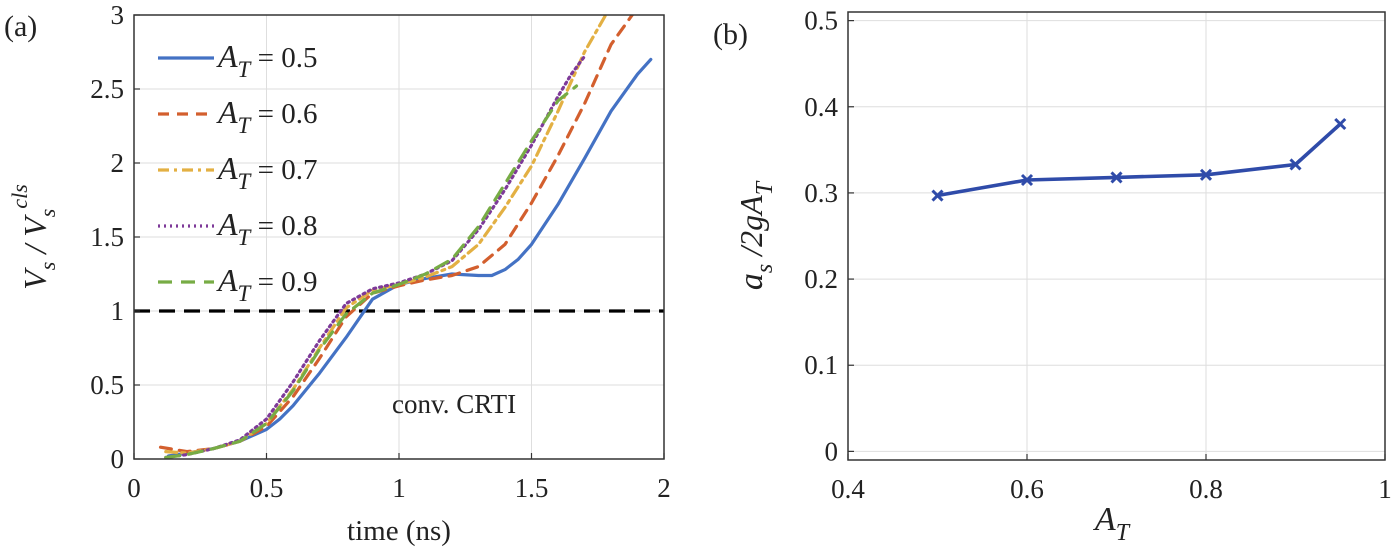 This screenshot has width=1400, height=557. I want to click on x-ticks-a: 0 0.5 1 1.5 2, so click(399, 478).